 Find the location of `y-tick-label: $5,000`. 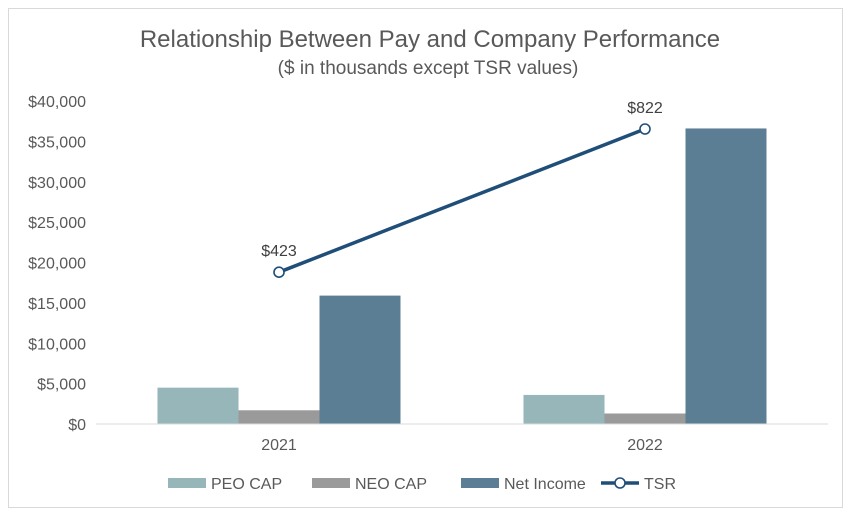

y-tick-label: $5,000 is located at coordinates (61, 385).